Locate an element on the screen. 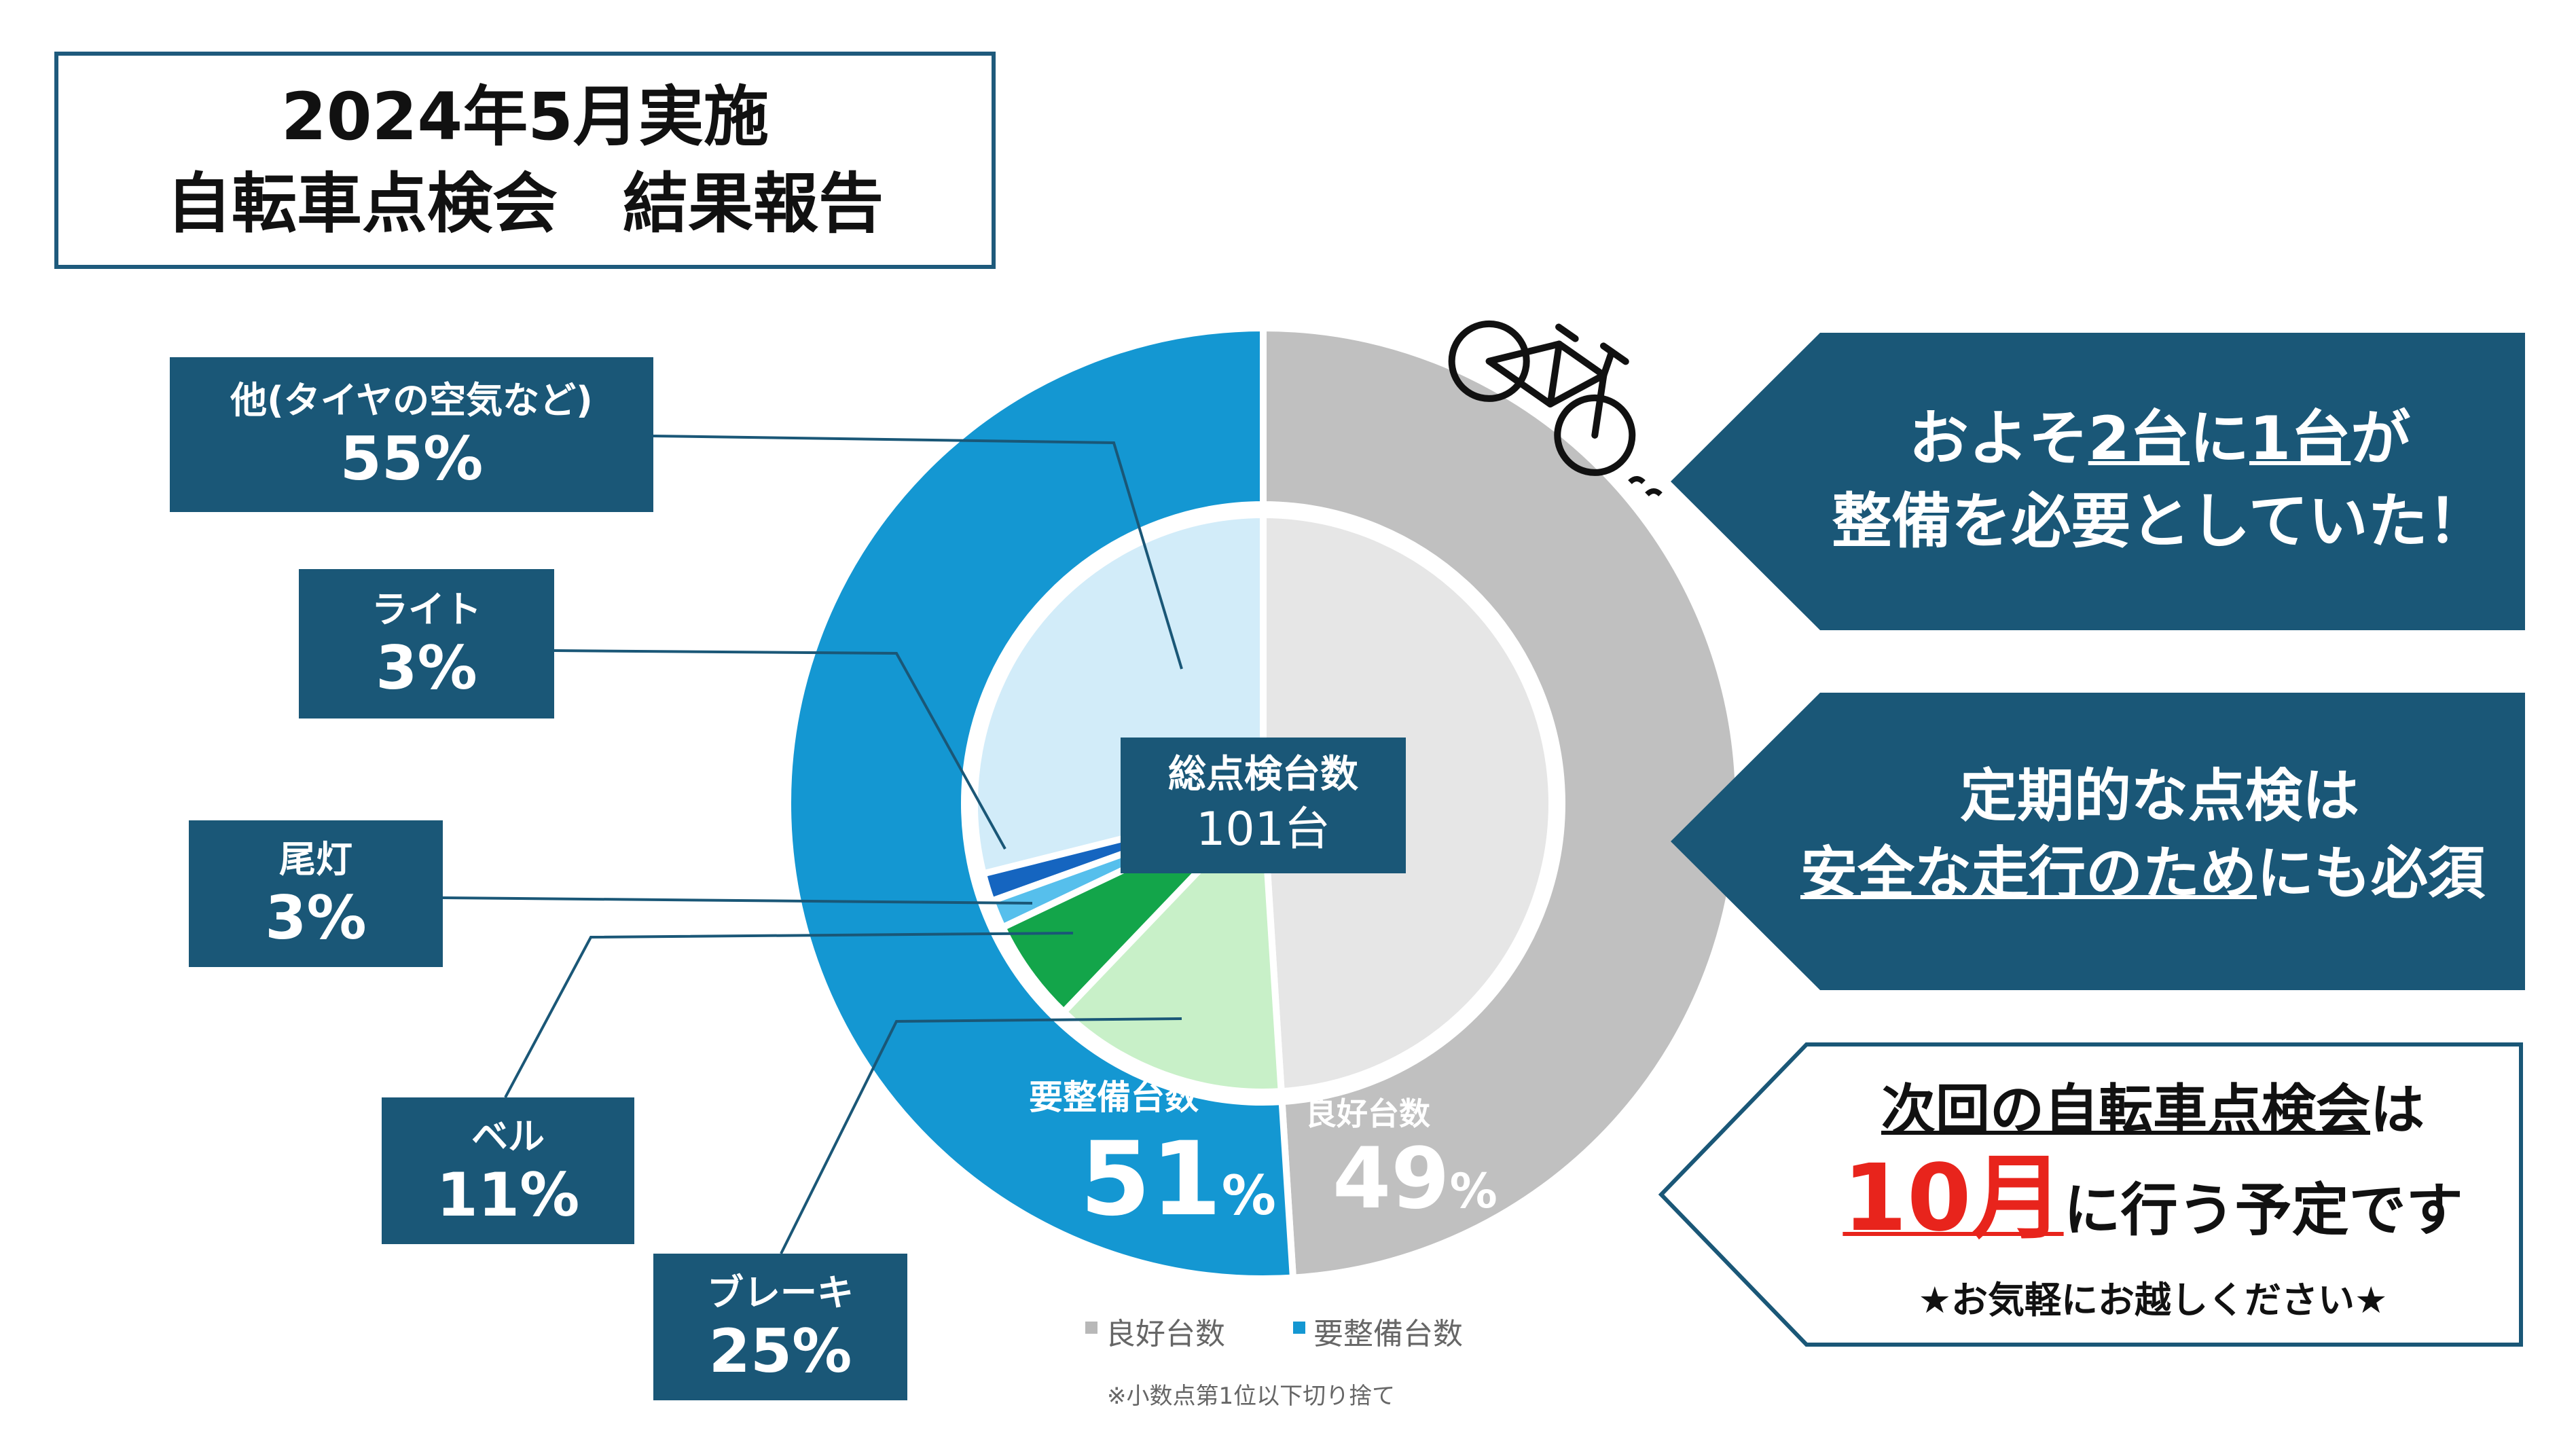 This screenshot has height=1456, width=2559. need-repair-percent-sign: % is located at coordinates (1248, 1195).